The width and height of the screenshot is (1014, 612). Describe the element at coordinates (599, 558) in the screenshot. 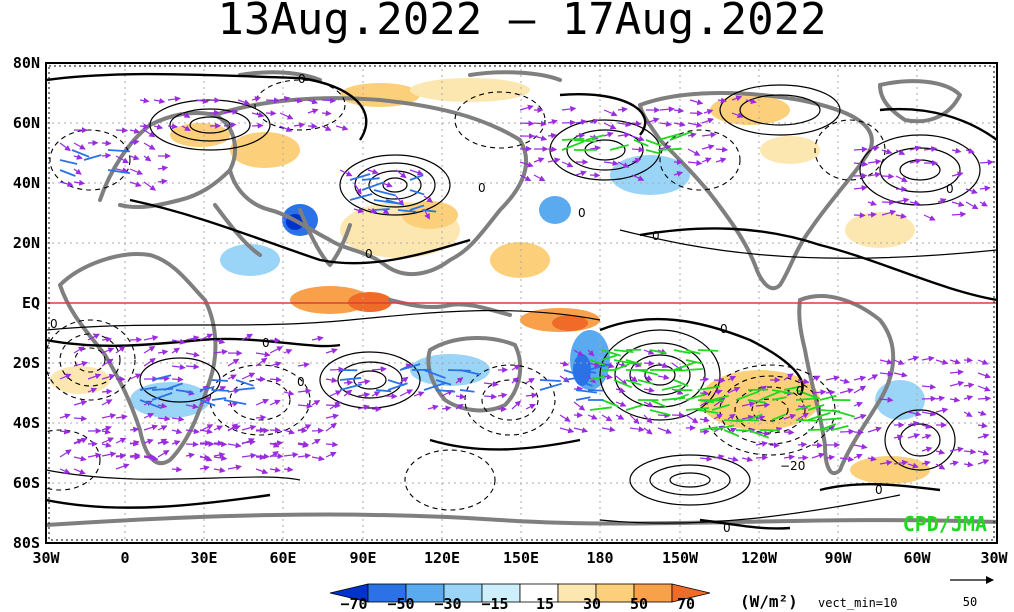

I see `lon-tick-label: 180` at that location.